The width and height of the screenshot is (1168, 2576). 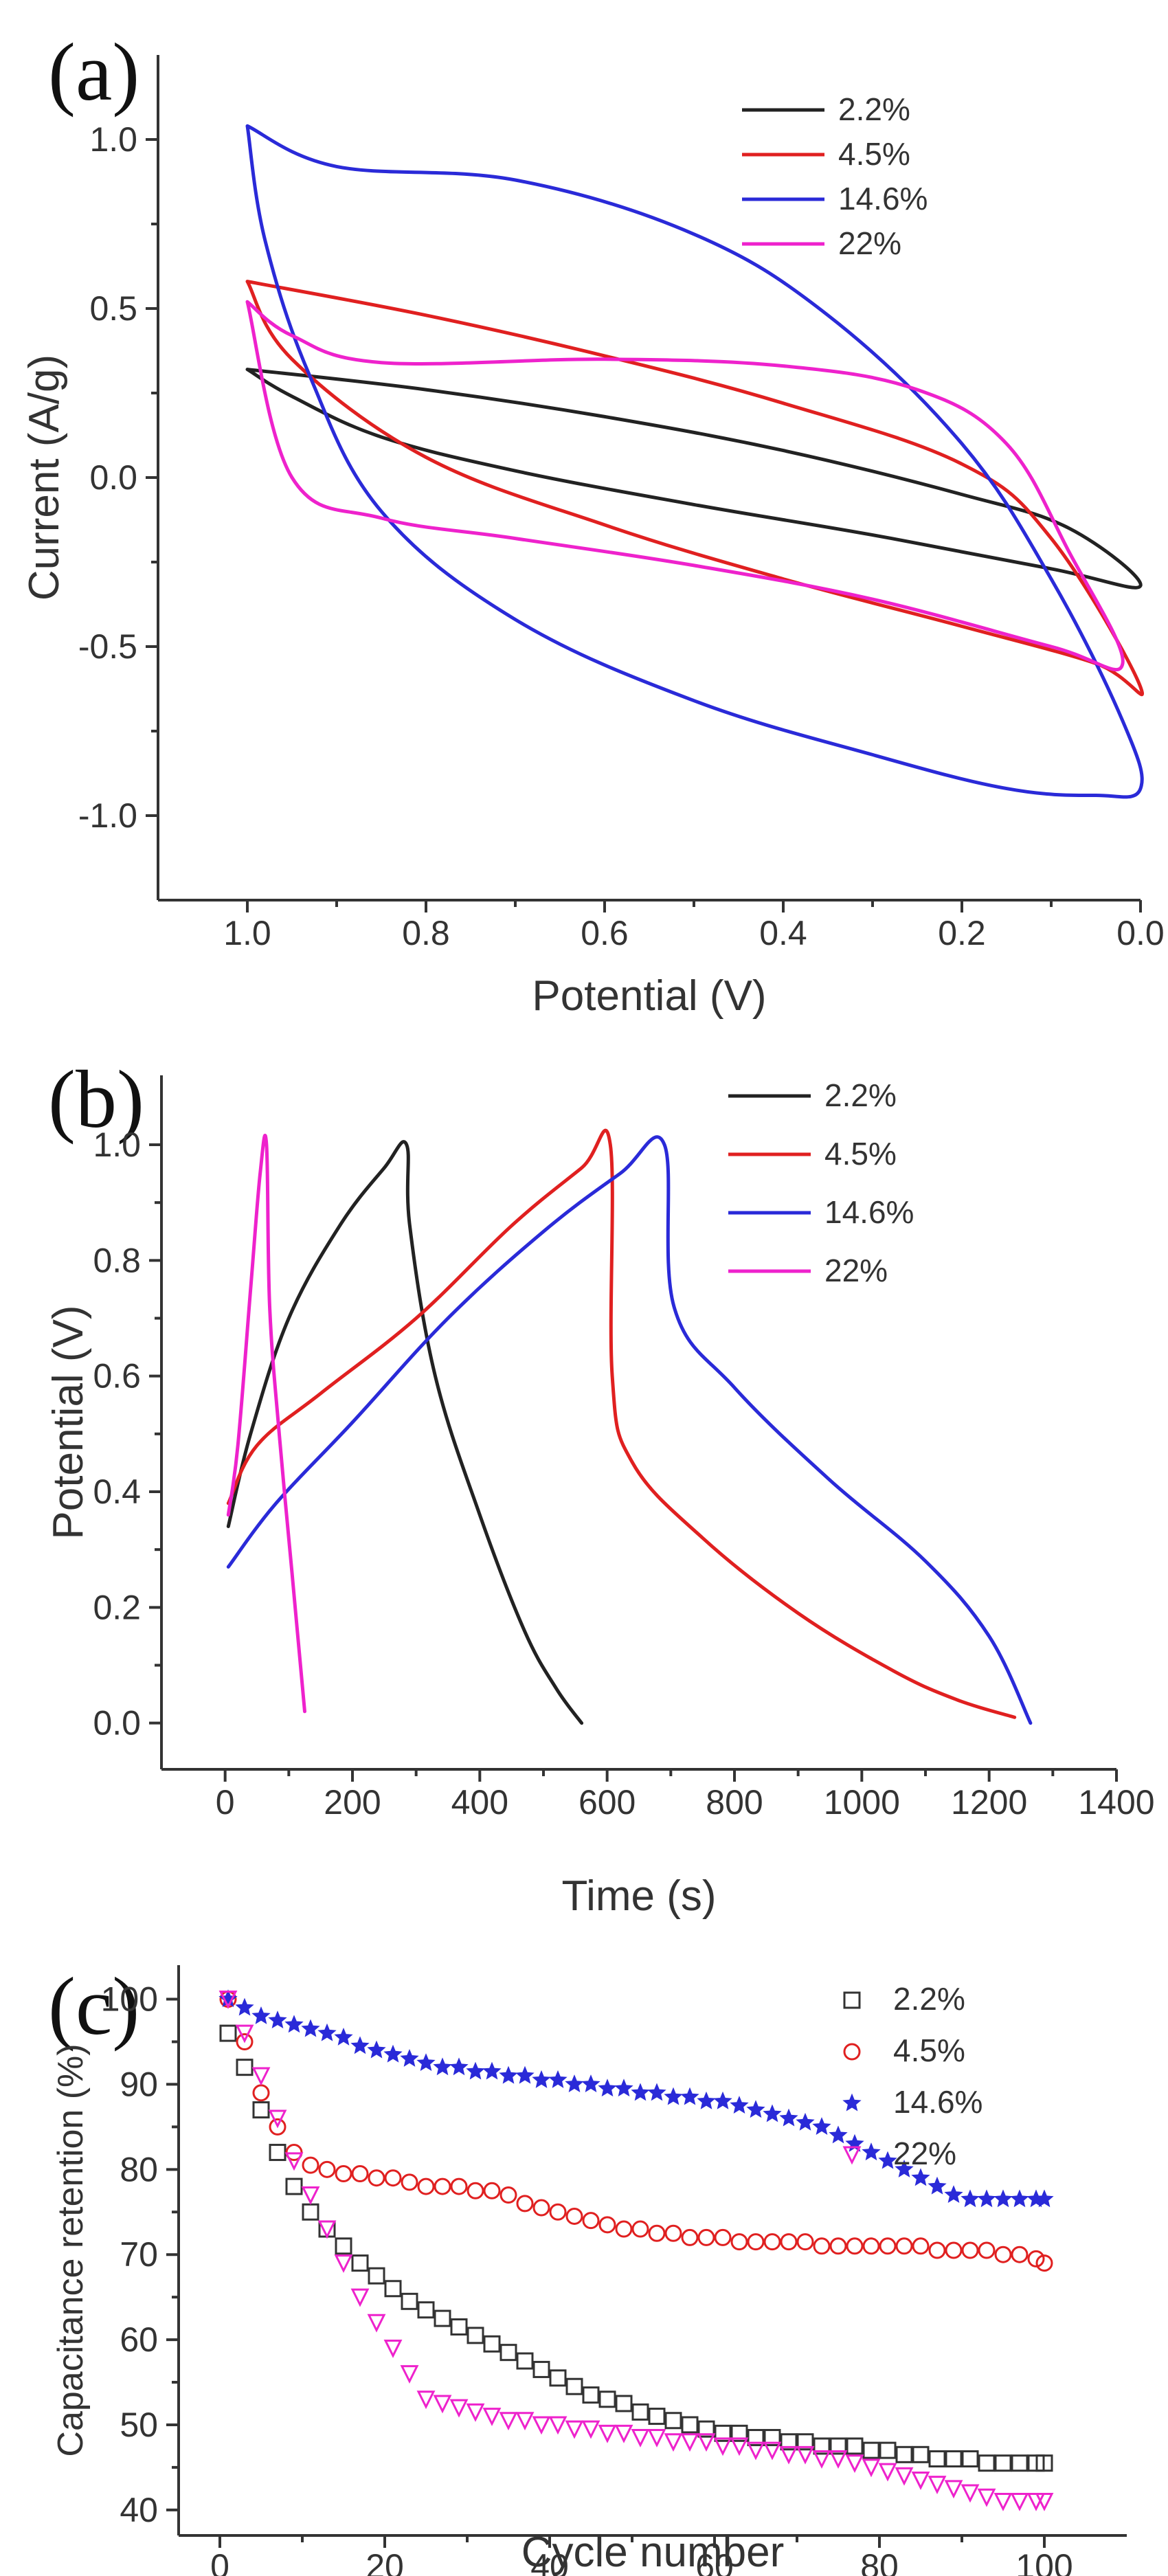 What do you see at coordinates (734, 1802) in the screenshot?
I see `x-tick-label: 800` at bounding box center [734, 1802].